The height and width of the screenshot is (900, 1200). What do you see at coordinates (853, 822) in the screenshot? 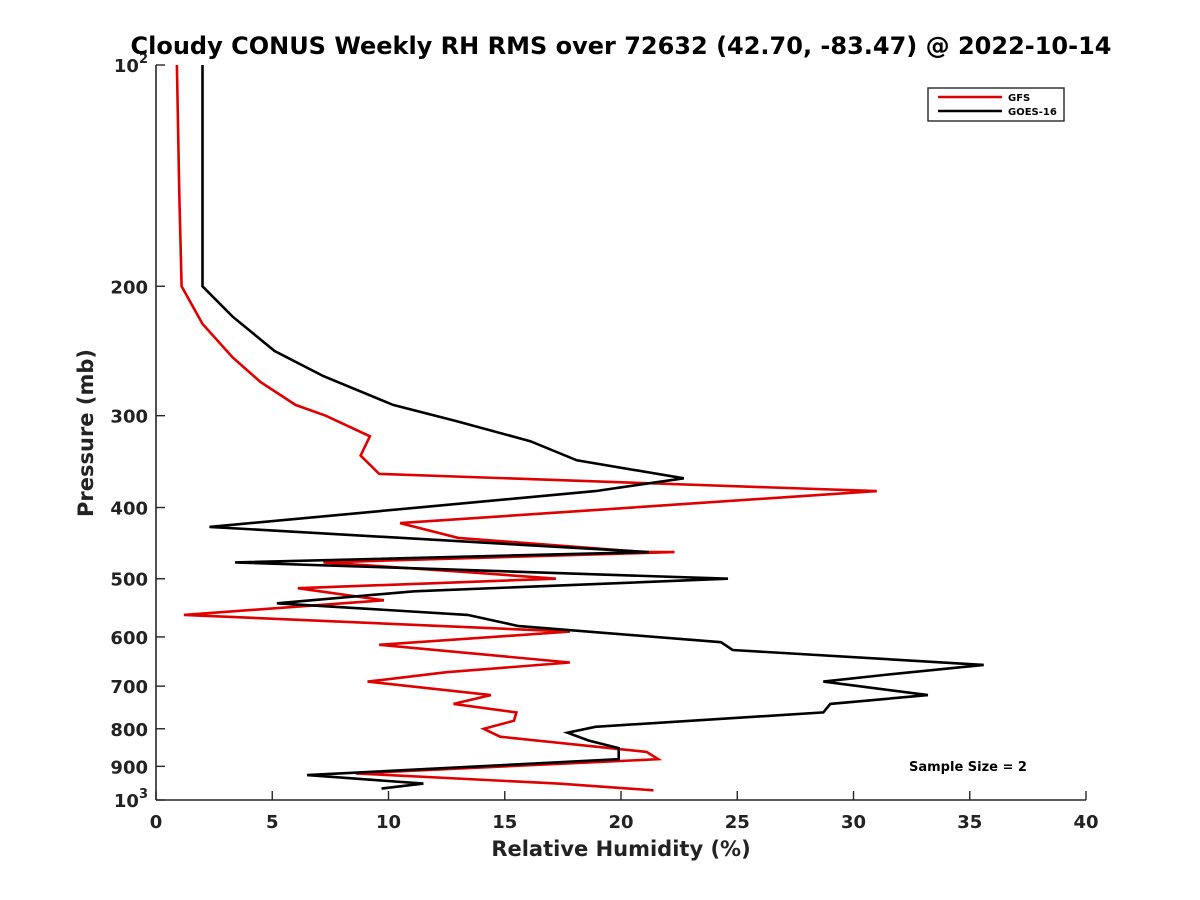
I see `x-tick-label: 30` at bounding box center [853, 822].